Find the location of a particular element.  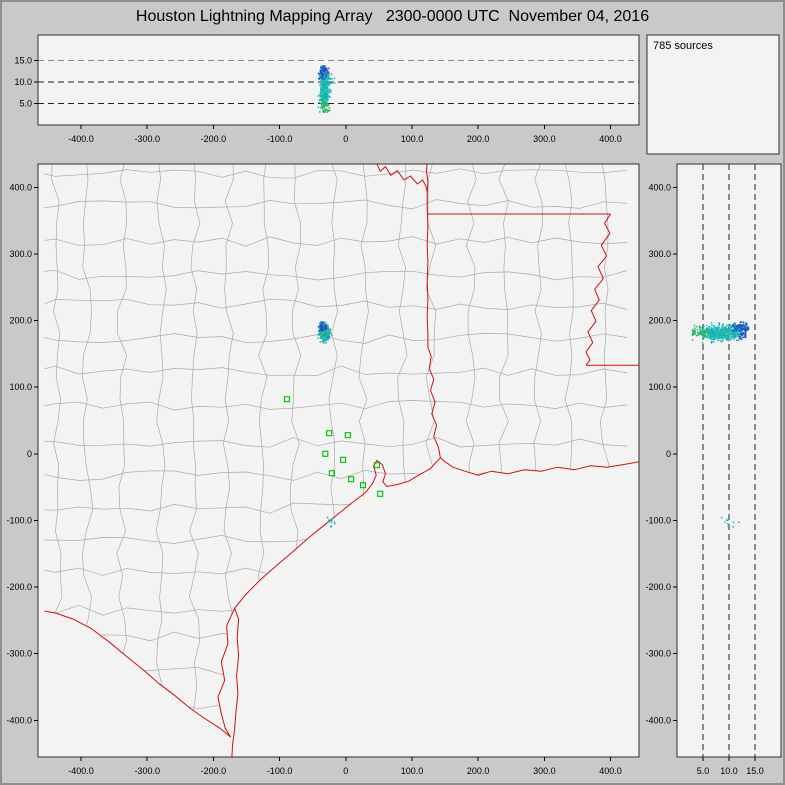

map-y-tick-label: -400.0 is located at coordinates (19, 720).